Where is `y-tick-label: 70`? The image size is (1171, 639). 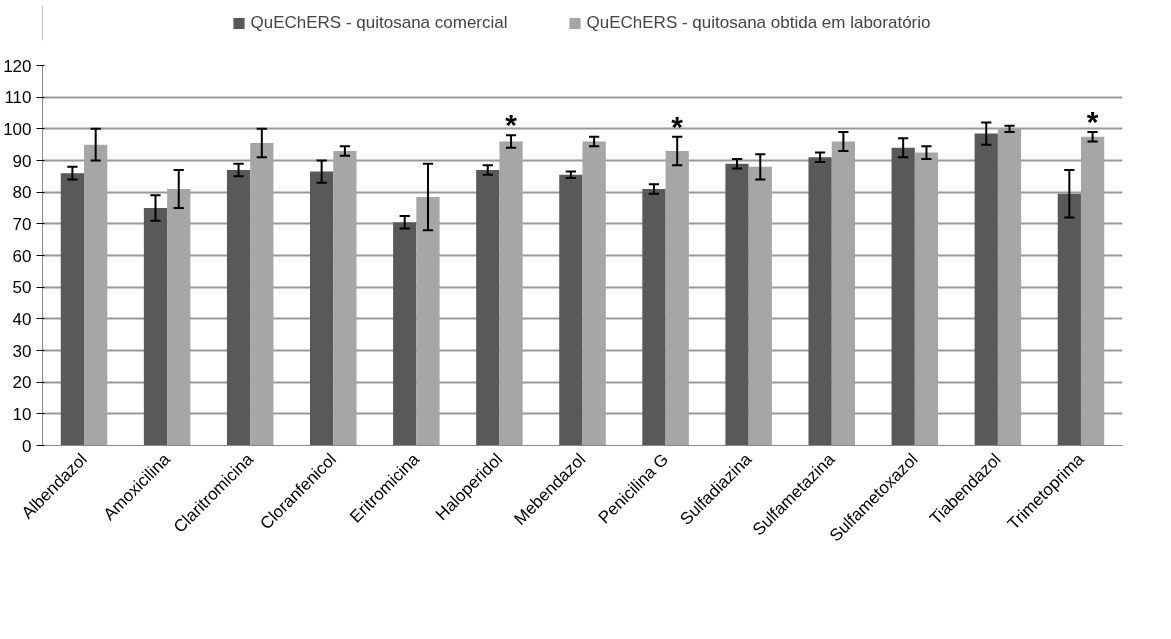
y-tick-label: 70 is located at coordinates (22, 224).